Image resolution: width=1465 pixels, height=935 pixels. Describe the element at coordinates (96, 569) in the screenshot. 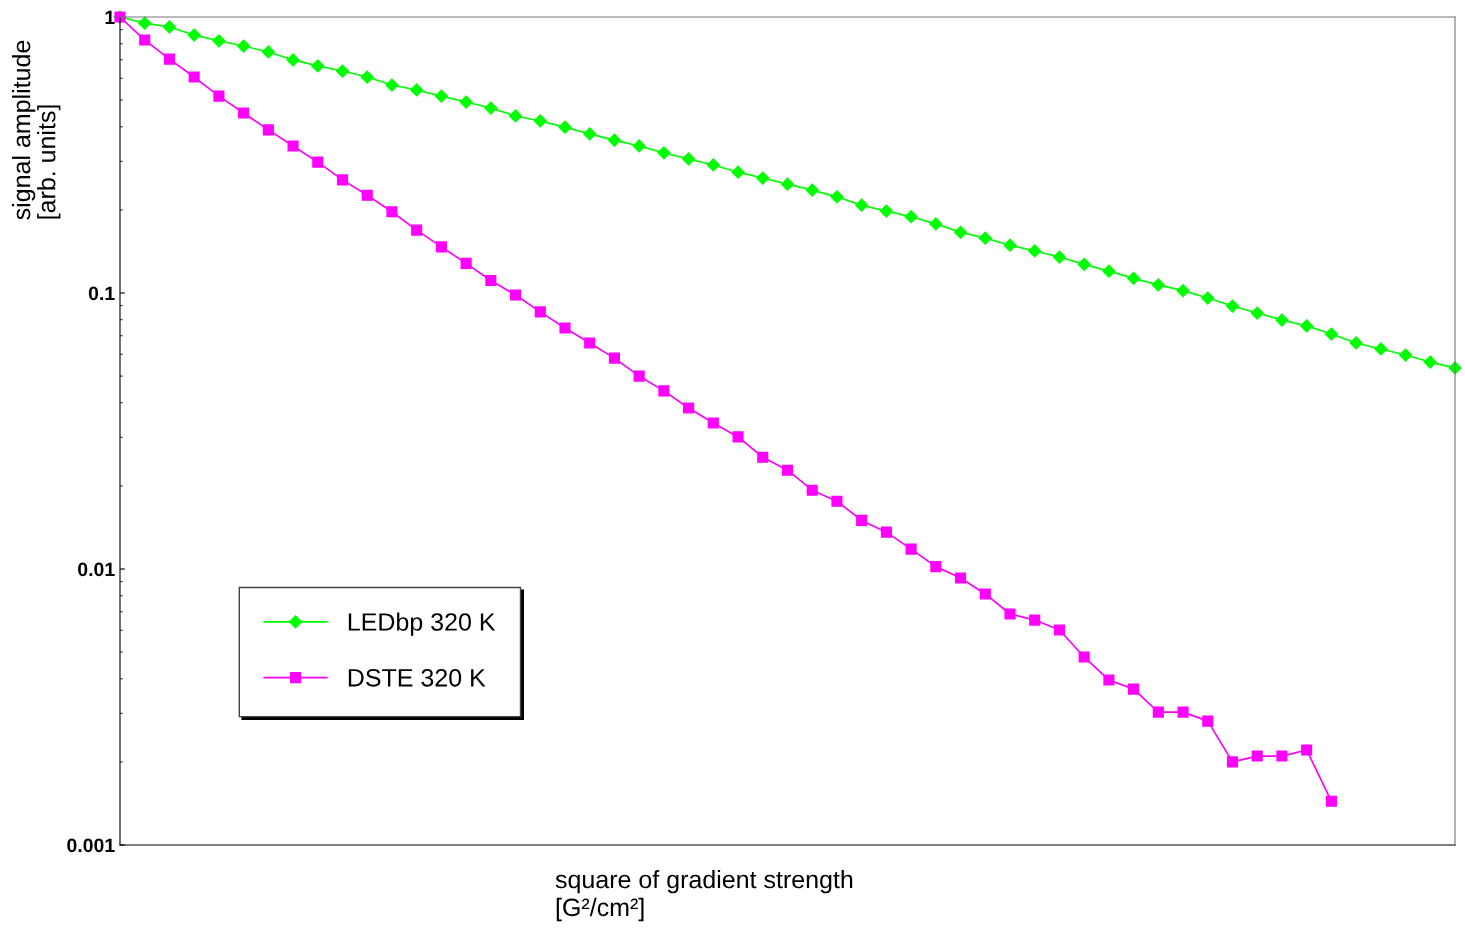

I see `y-tick-label: 0.01` at that location.